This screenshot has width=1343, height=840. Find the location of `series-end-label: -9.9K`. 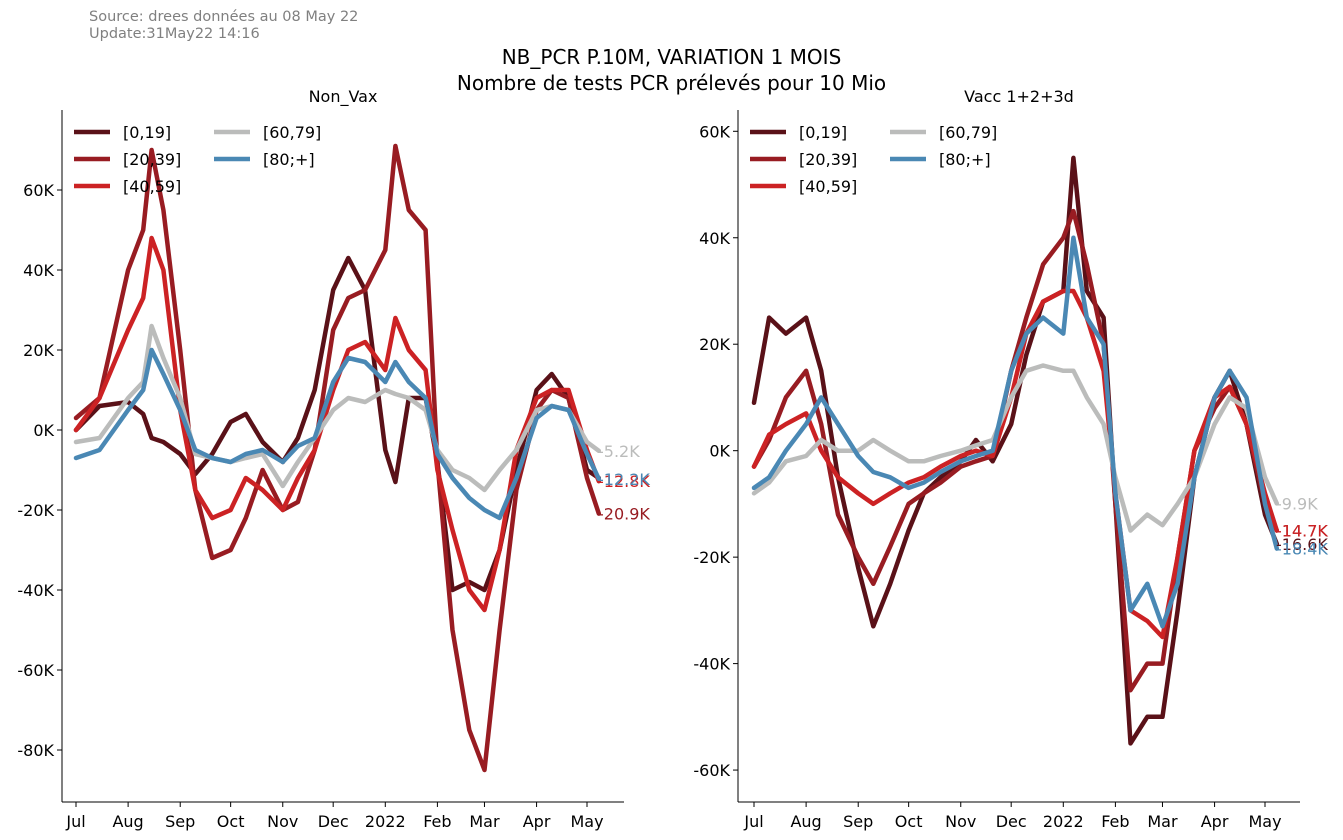

series-end-label: -9.9K is located at coordinates (1297, 503).